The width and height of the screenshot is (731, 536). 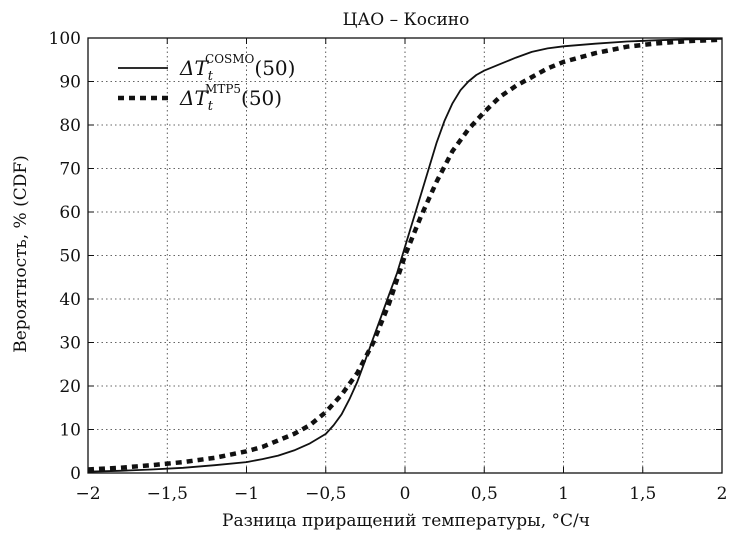 What do you see at coordinates (75, 474) in the screenshot?
I see `y-tick-label: 0` at bounding box center [75, 474].